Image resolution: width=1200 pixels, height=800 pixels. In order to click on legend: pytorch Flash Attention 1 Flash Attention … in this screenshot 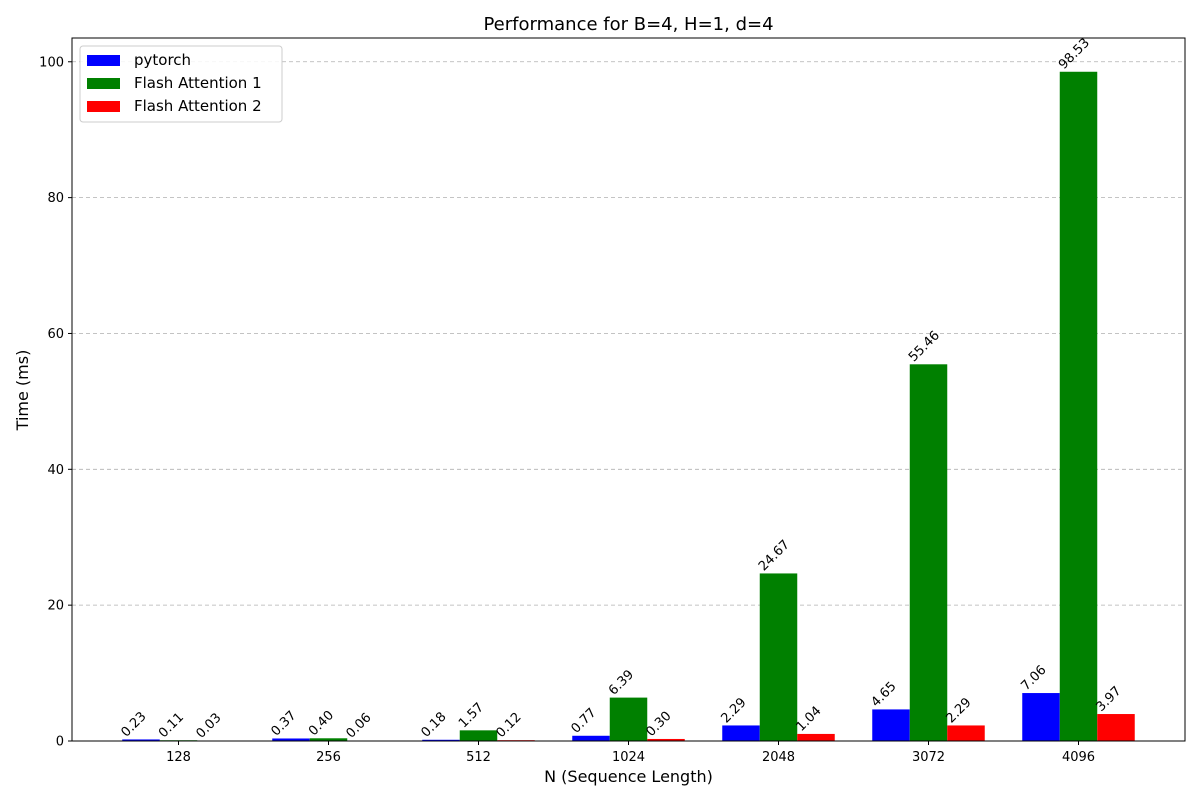, I will do `click(181, 84)`.